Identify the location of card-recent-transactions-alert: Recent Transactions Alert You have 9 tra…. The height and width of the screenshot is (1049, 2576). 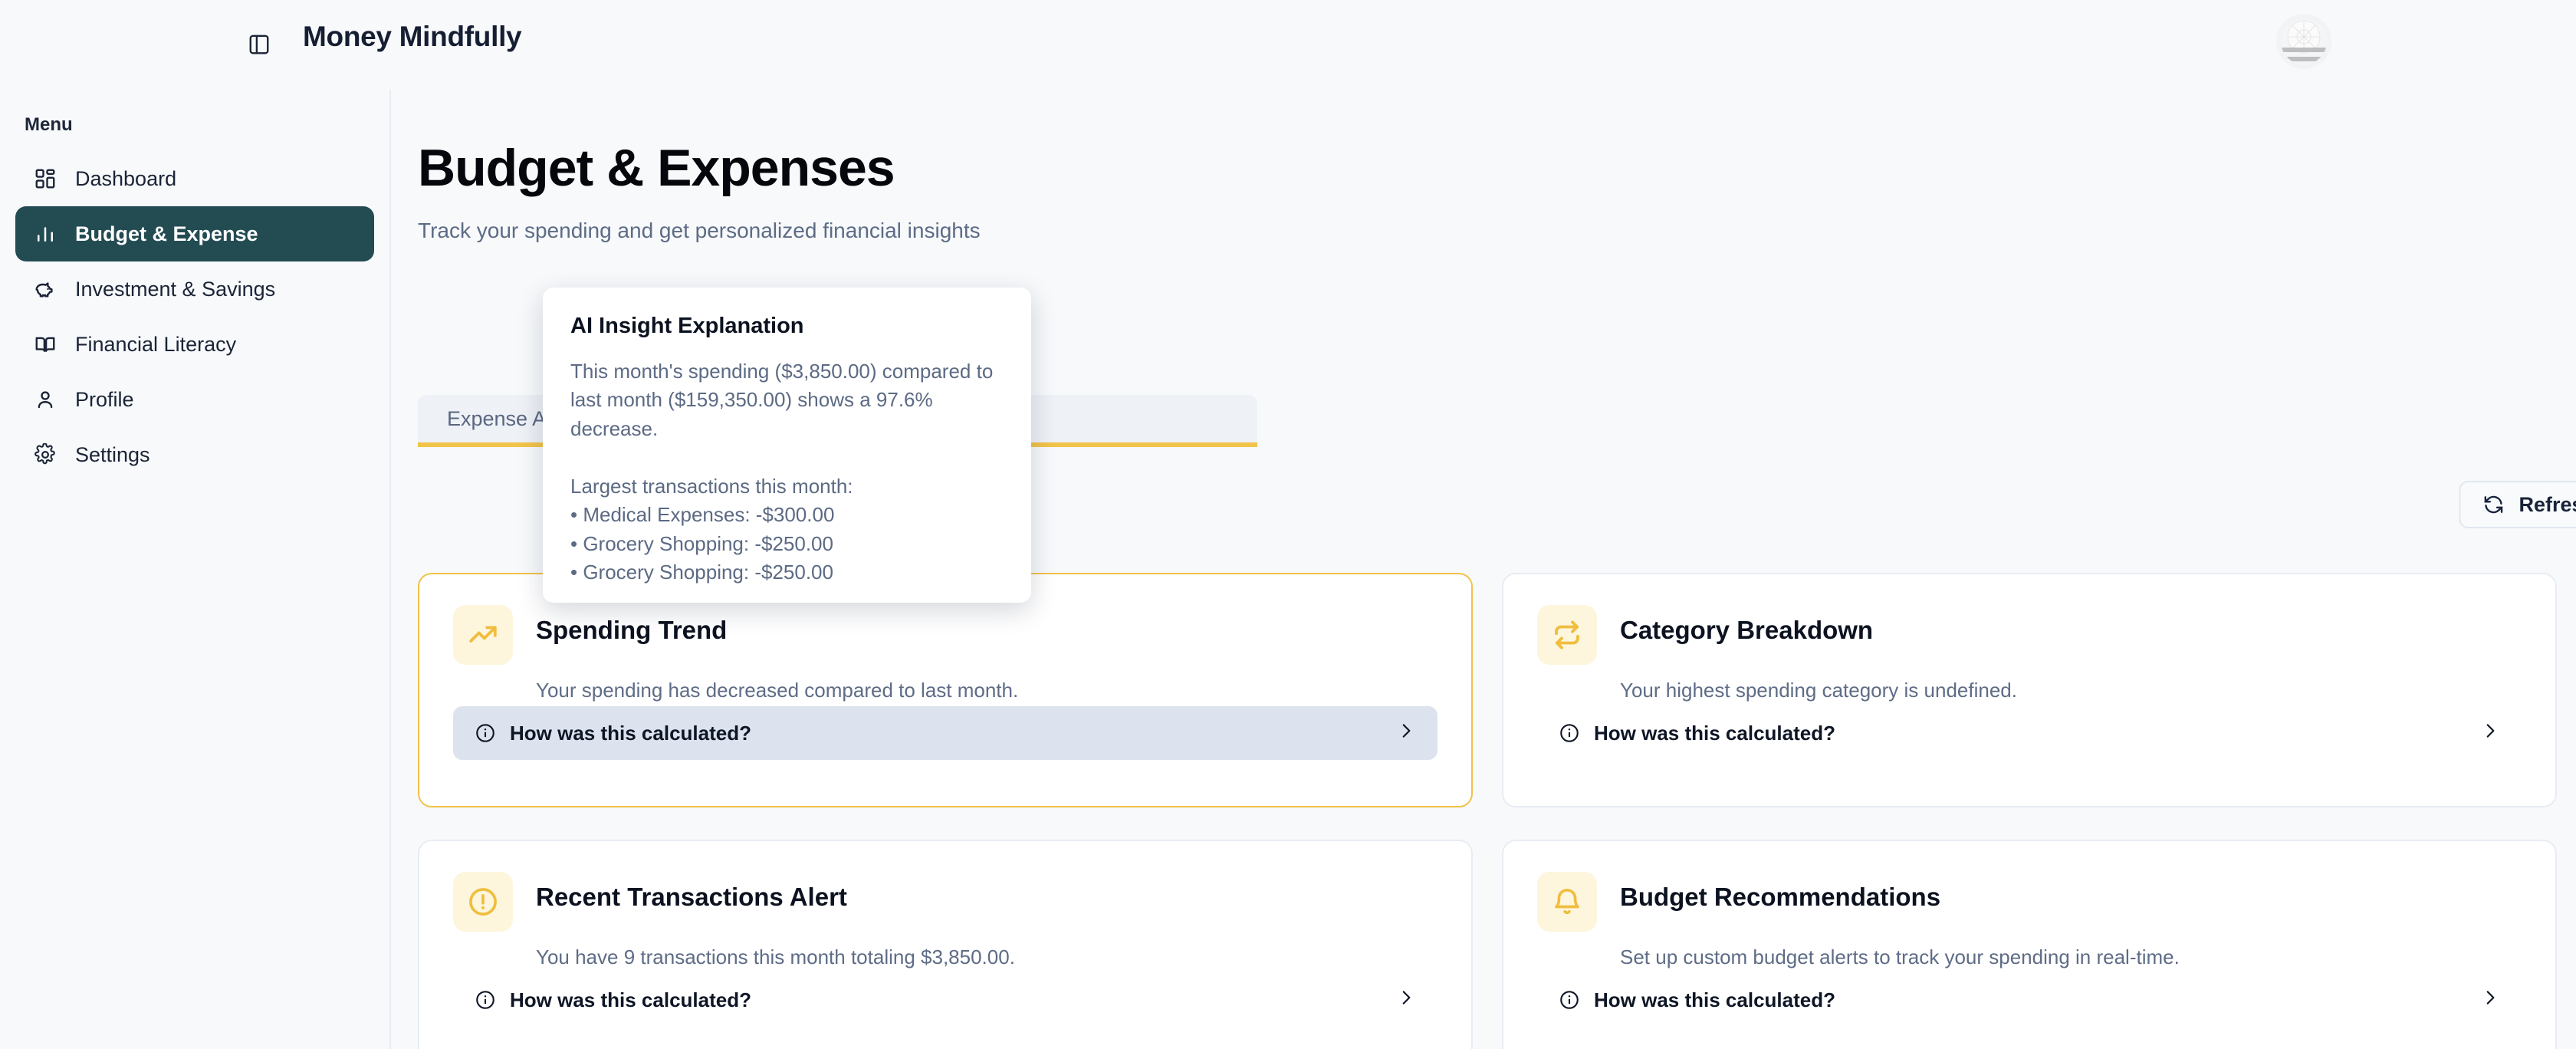
(946, 944).